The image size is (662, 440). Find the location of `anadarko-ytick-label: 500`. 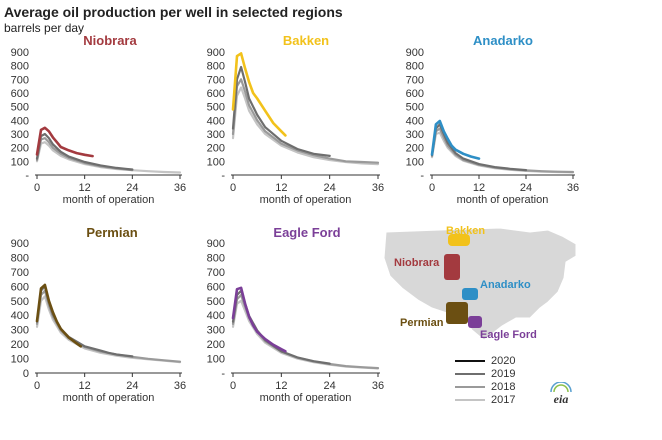

anadarko-ytick-label: 500 is located at coordinates (415, 108).